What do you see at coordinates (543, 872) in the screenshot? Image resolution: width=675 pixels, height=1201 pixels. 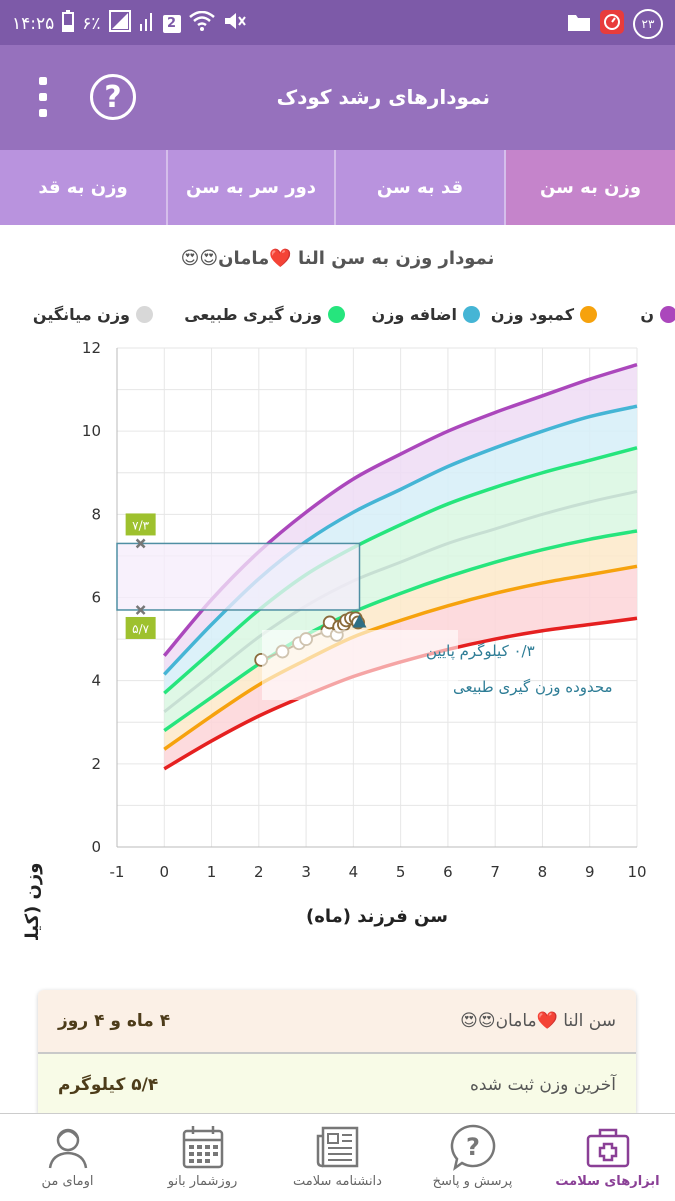 I see `x-tick-label: 8` at bounding box center [543, 872].